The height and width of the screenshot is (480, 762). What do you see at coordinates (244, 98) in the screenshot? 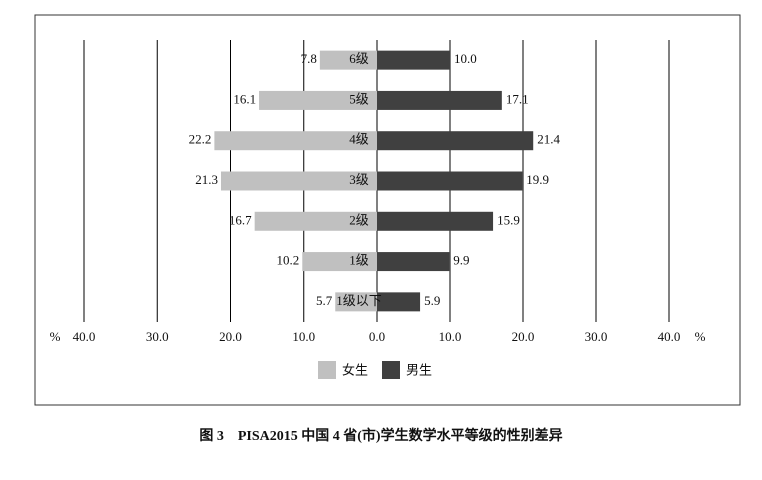
I see `data-label: 16.1` at bounding box center [244, 98].